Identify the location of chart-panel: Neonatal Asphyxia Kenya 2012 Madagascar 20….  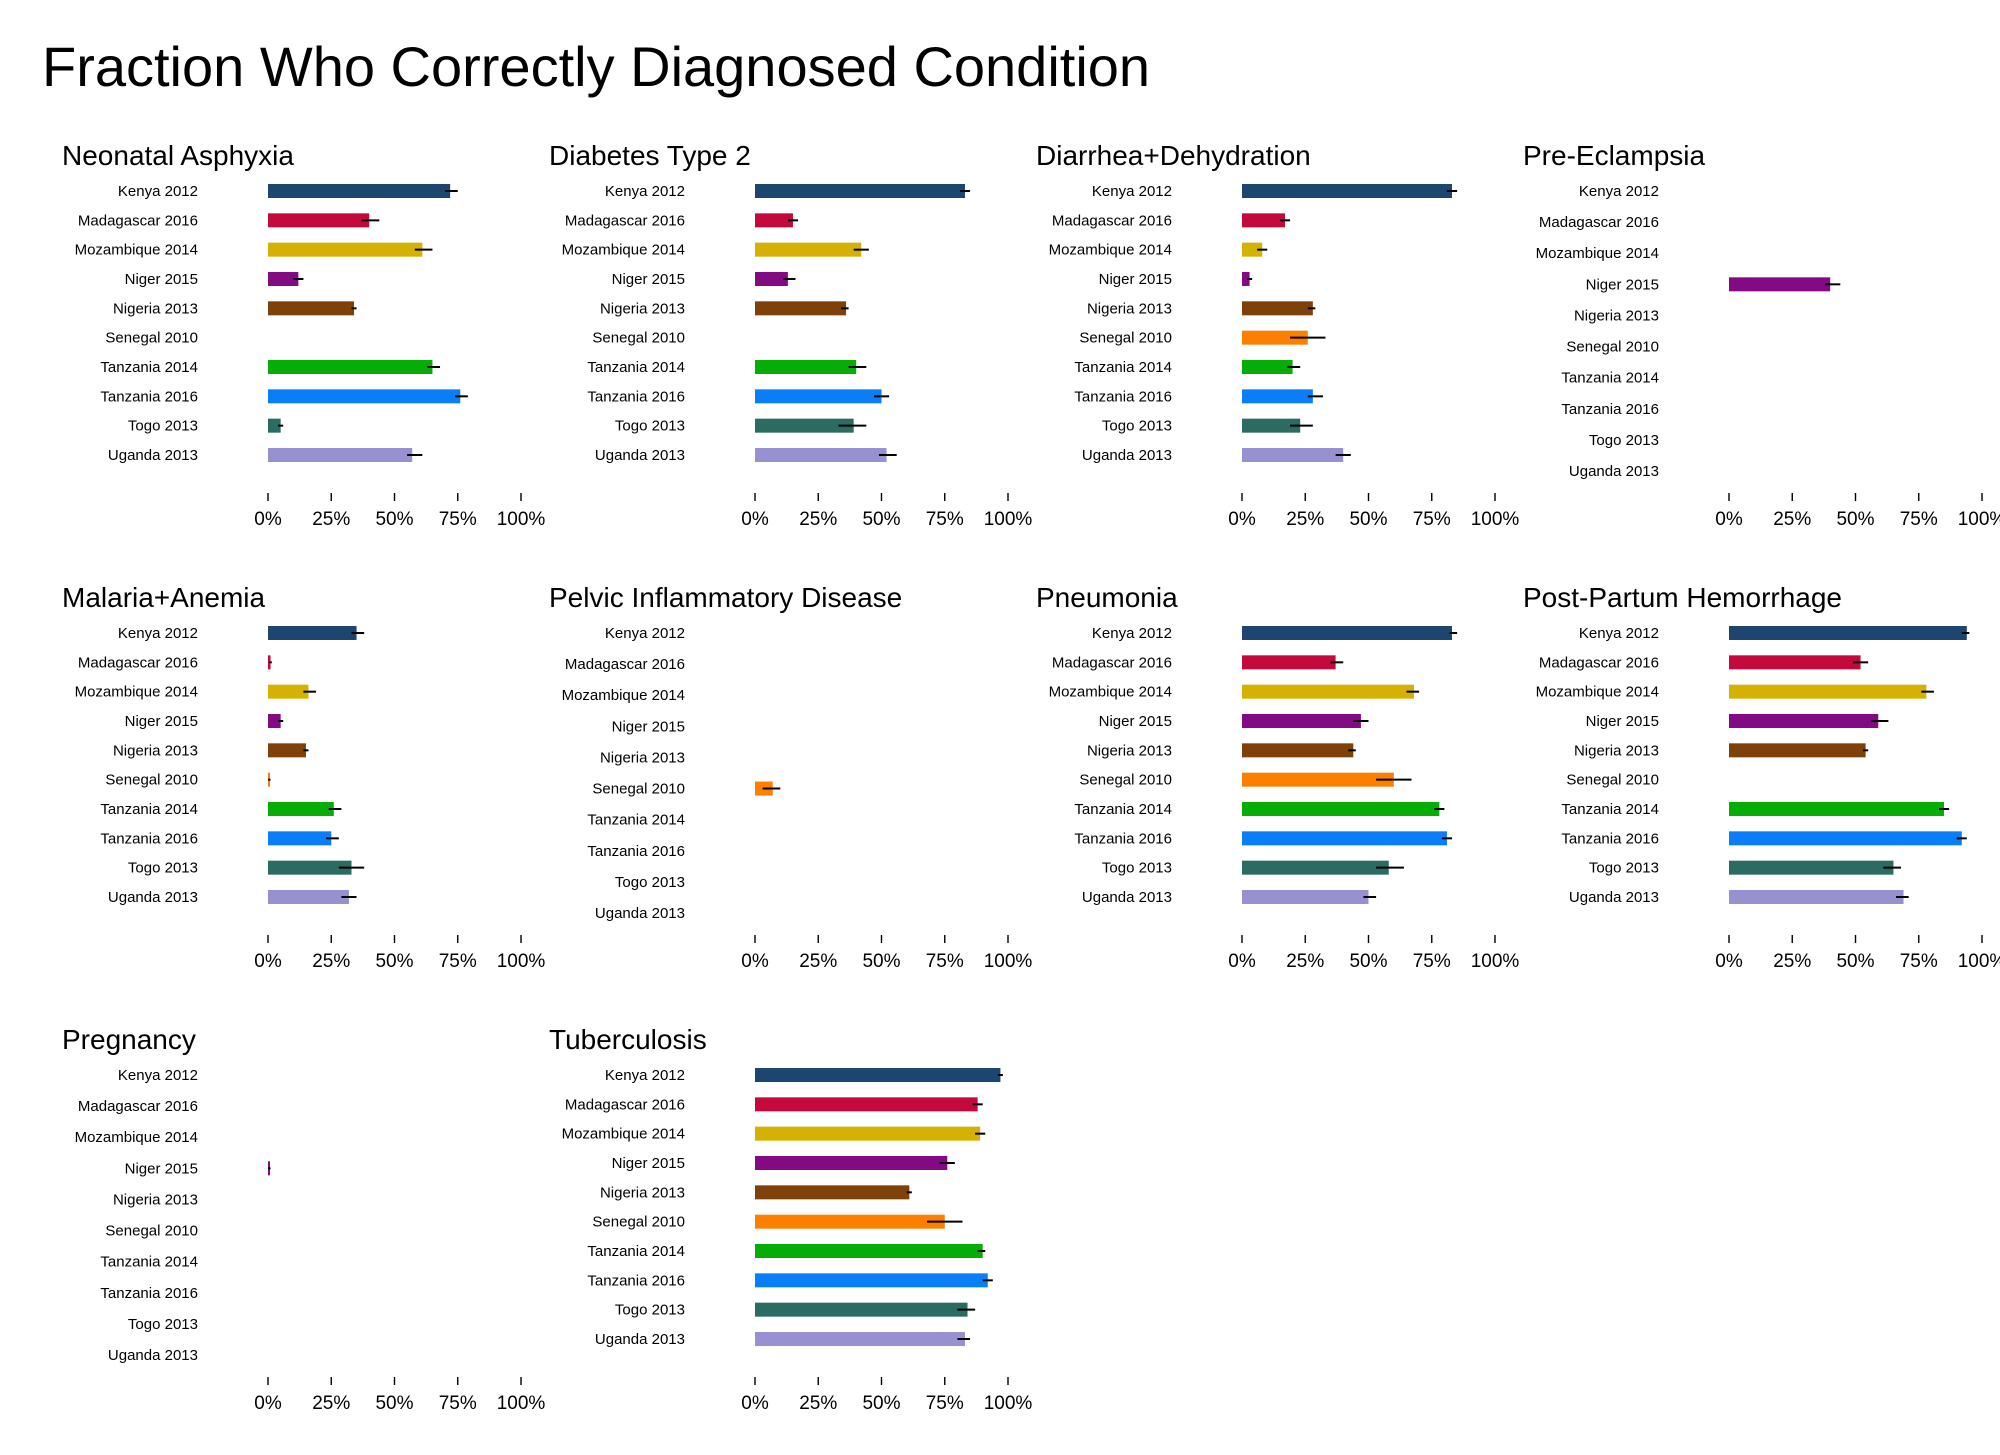
(293, 340).